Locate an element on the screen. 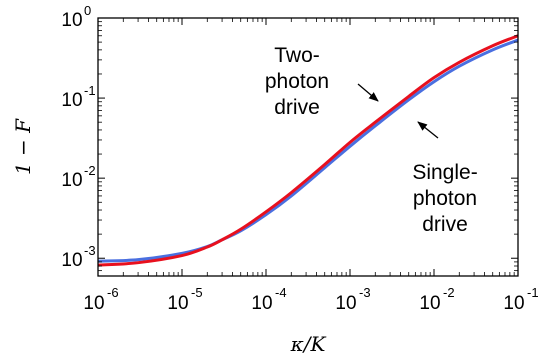  x-axis-label: κ/K is located at coordinates (308, 344).